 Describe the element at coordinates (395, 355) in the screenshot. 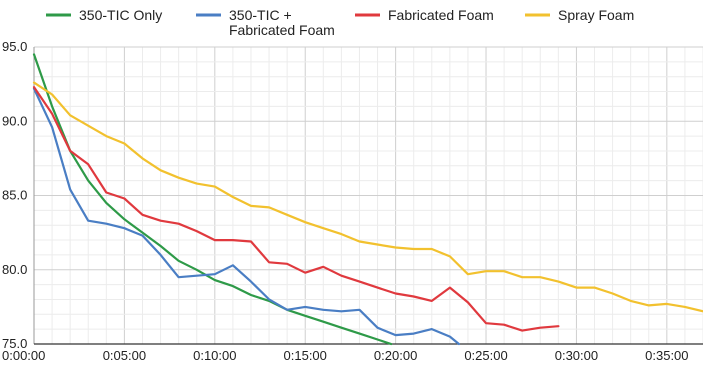

I see `x-tick-label: 0:20:00` at that location.